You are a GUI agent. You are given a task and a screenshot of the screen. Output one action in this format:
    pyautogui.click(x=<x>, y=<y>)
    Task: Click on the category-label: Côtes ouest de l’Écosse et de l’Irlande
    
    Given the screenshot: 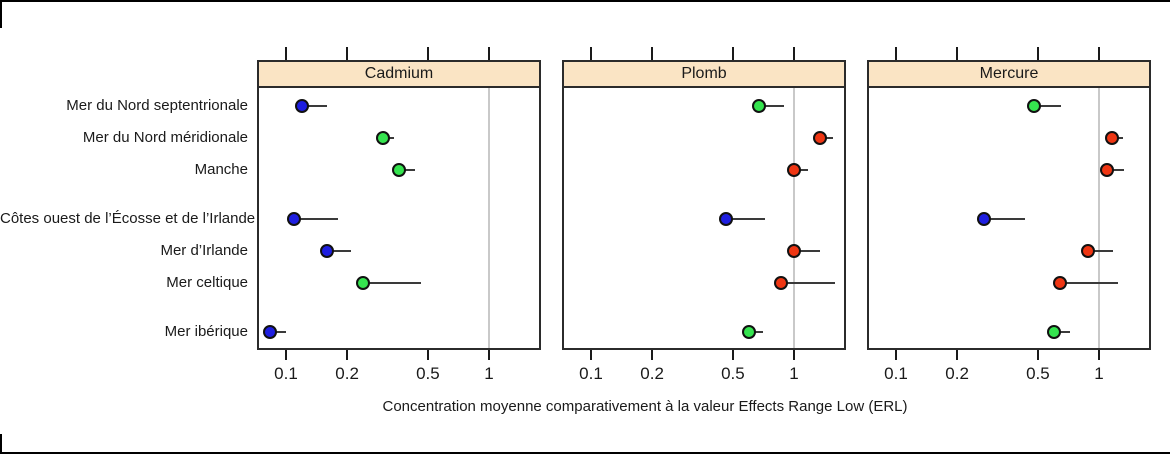 What is the action you would take?
    pyautogui.click(x=128, y=218)
    